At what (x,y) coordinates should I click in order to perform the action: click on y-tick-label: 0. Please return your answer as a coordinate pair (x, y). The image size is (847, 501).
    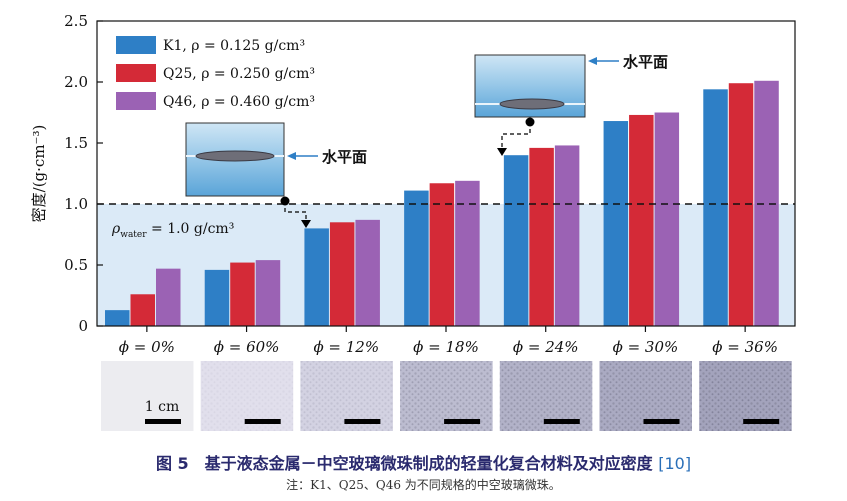
    Looking at the image, I should click on (83, 326).